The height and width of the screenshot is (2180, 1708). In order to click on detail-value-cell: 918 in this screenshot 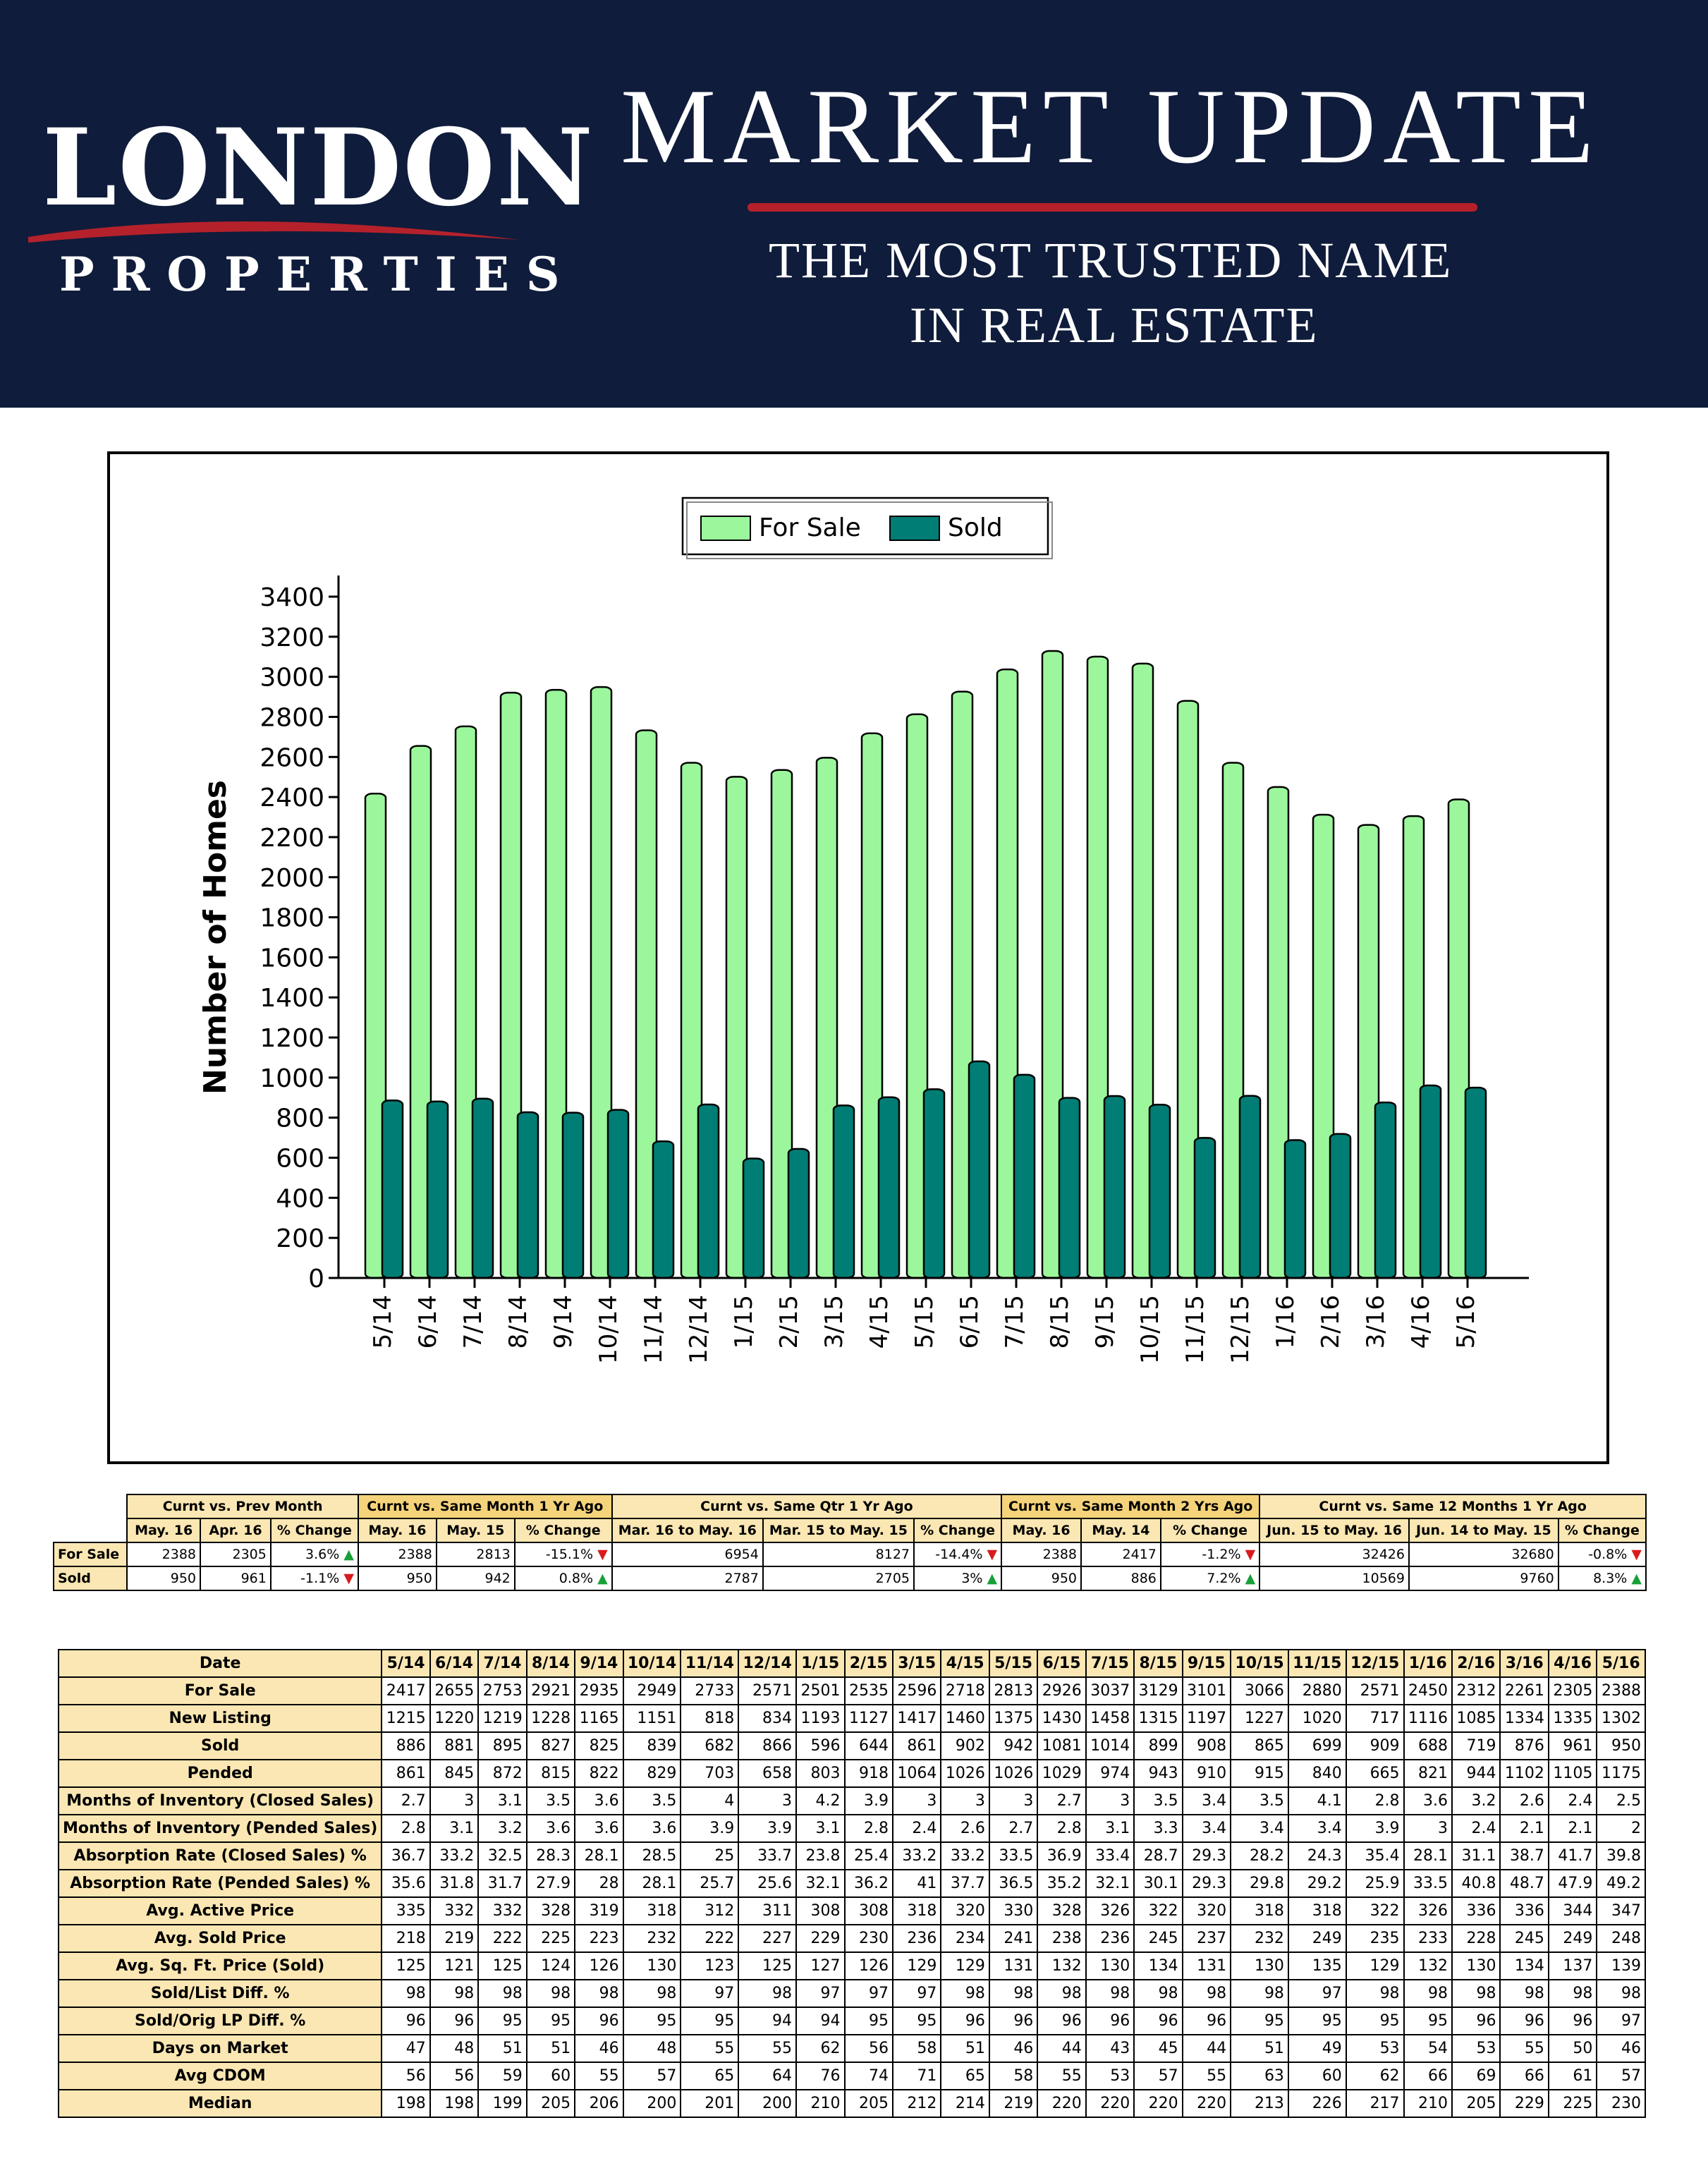, I will do `click(868, 1773)`.